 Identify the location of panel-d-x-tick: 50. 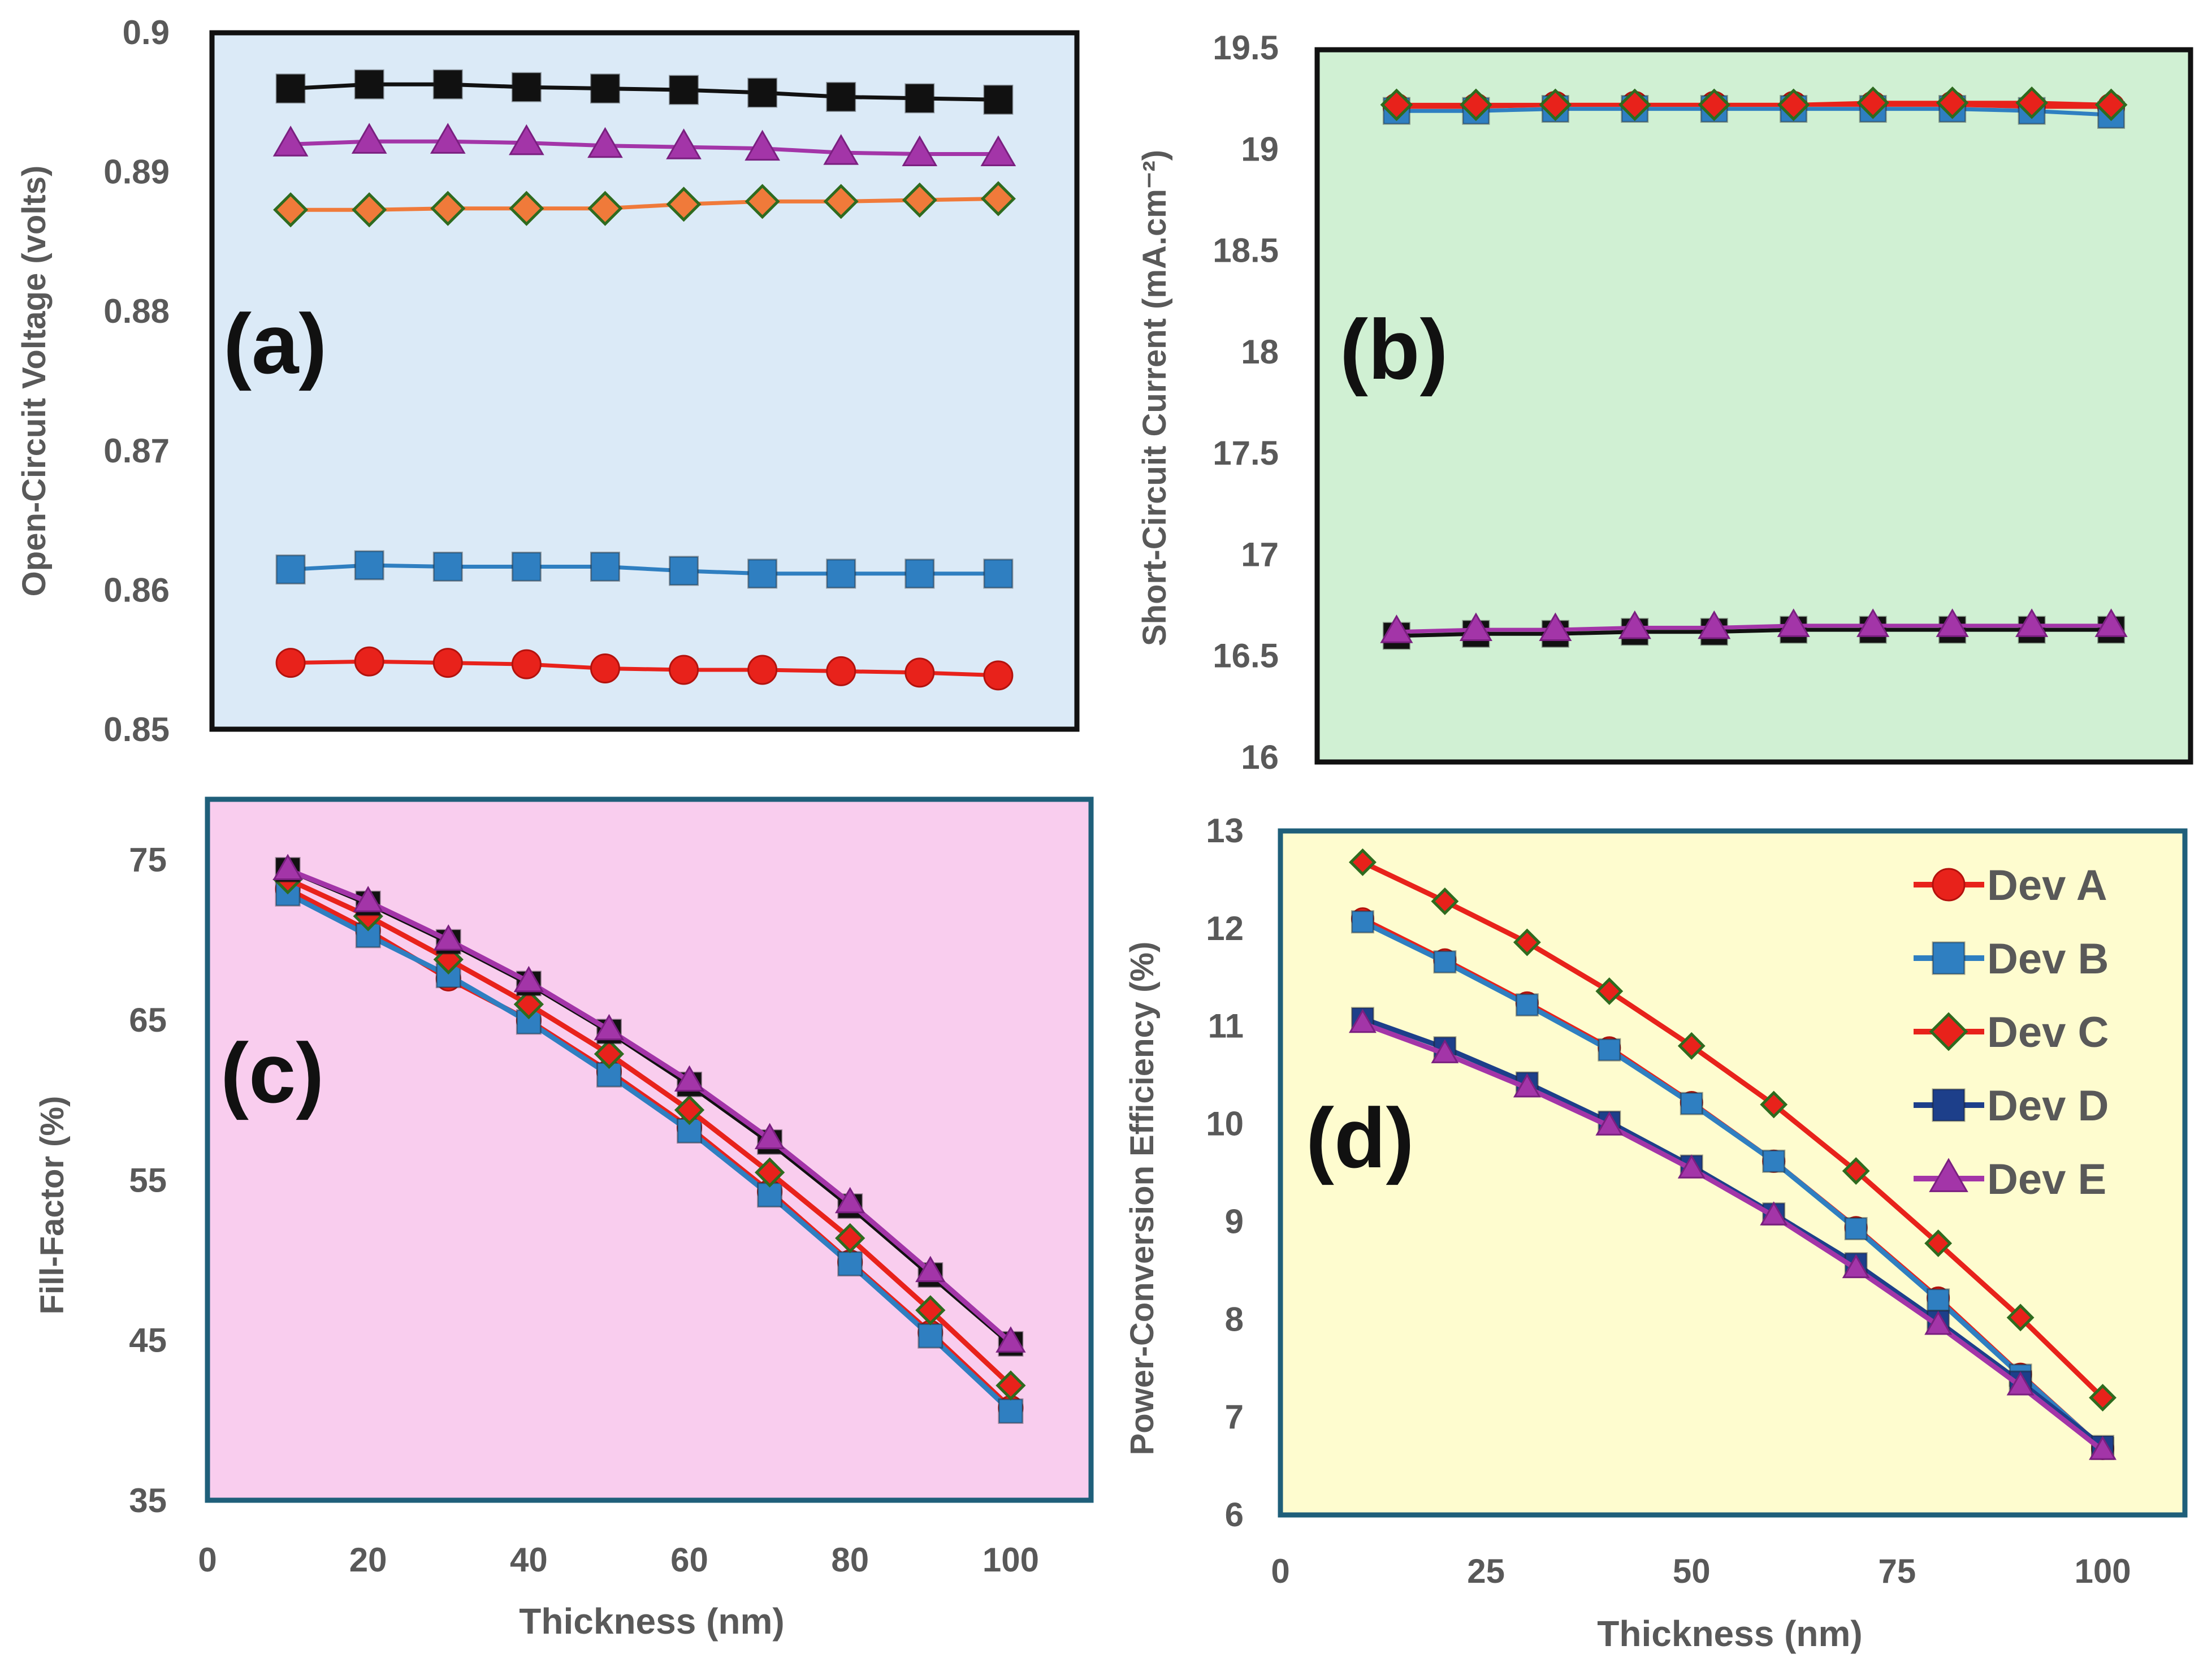
(1692, 1571).